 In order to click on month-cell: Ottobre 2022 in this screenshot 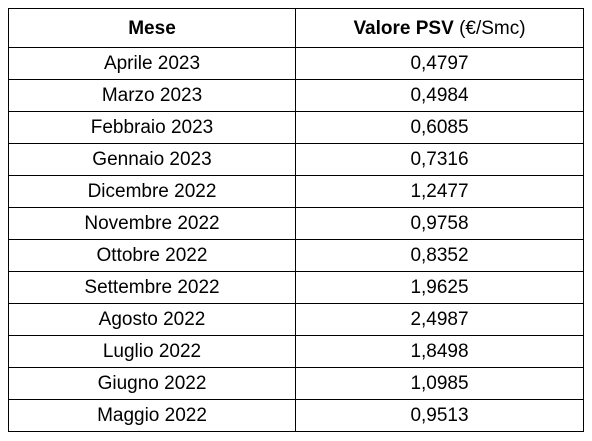, I will do `click(152, 255)`.